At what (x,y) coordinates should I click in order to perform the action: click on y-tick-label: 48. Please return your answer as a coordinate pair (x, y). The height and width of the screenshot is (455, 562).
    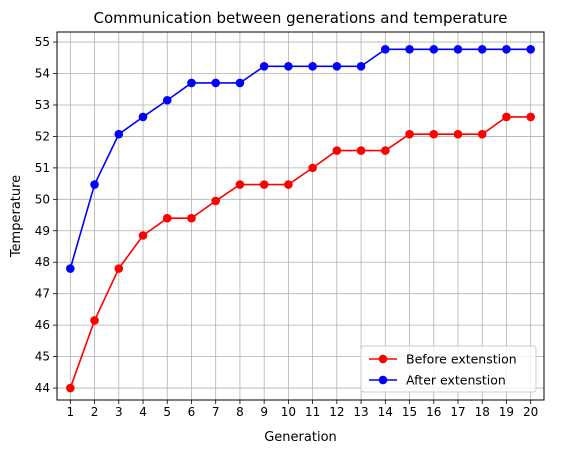
    Looking at the image, I should click on (42, 262).